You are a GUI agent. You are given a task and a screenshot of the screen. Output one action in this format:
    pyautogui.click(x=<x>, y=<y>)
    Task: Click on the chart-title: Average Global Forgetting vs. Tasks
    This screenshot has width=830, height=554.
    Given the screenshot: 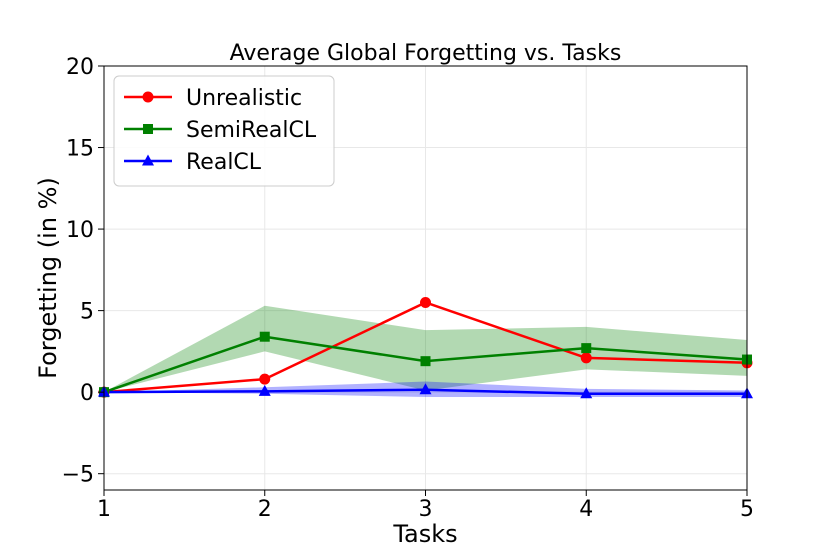 What is the action you would take?
    pyautogui.click(x=426, y=53)
    